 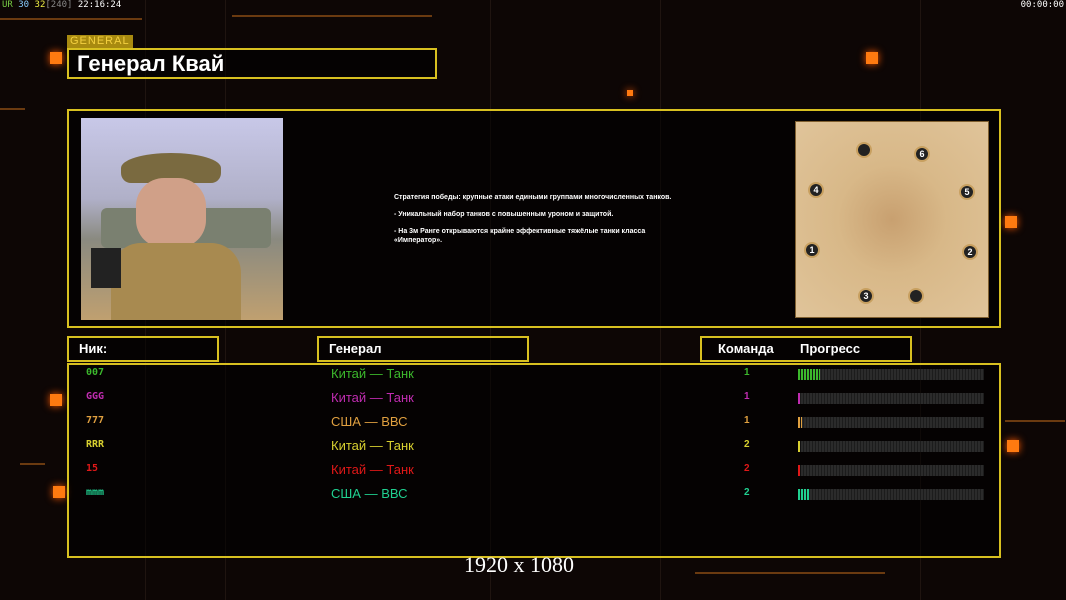 I want to click on spawn-marker: 6, so click(x=922, y=154).